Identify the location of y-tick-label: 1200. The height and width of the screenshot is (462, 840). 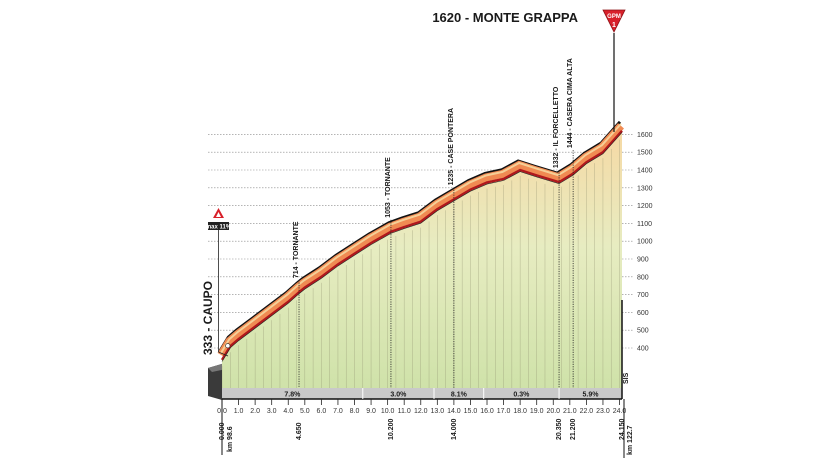
(645, 206).